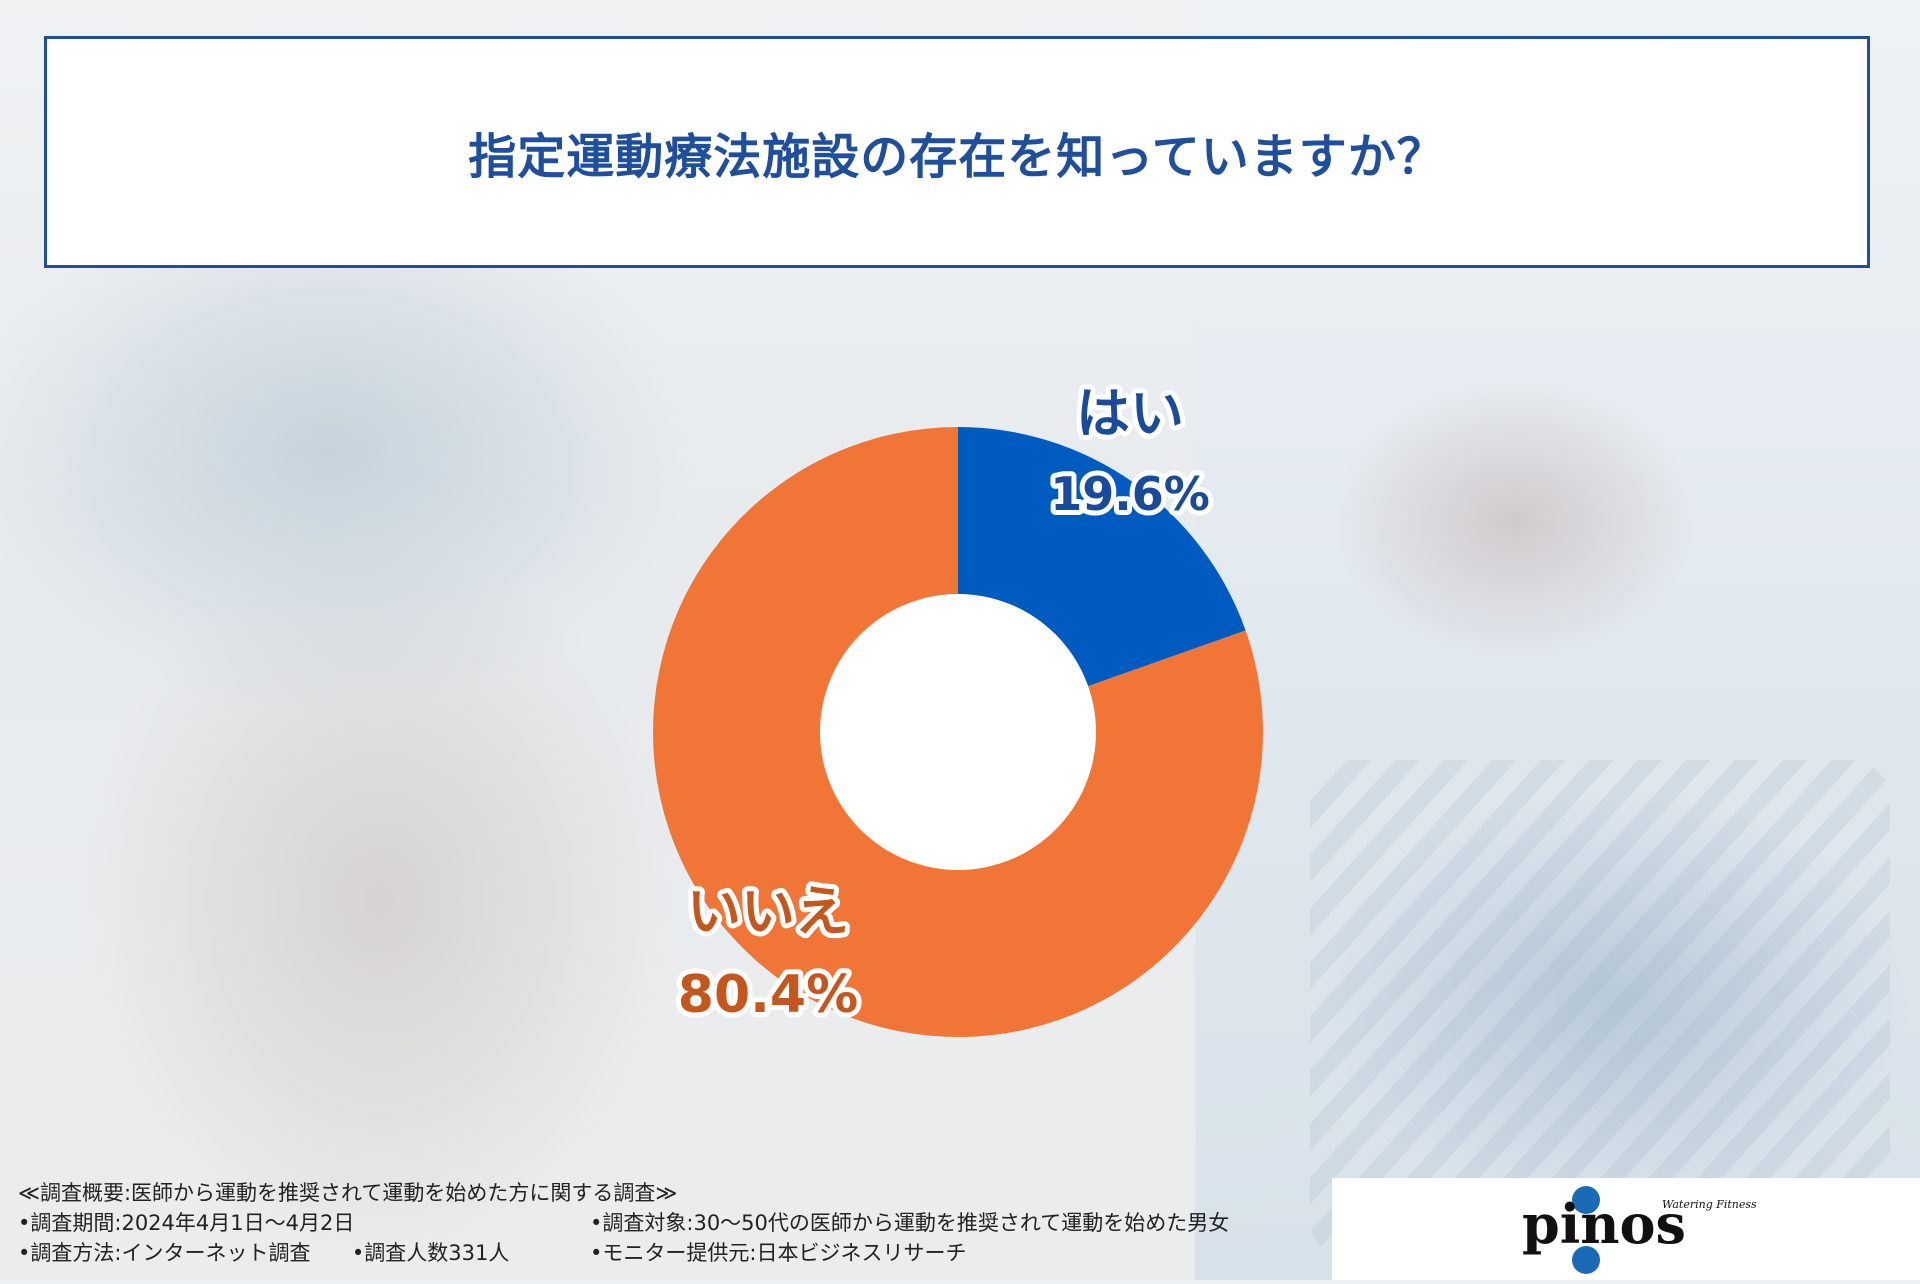  I want to click on survey-monitor: •モニター提供元:日本ビジネスリサーチ, so click(778, 1253).